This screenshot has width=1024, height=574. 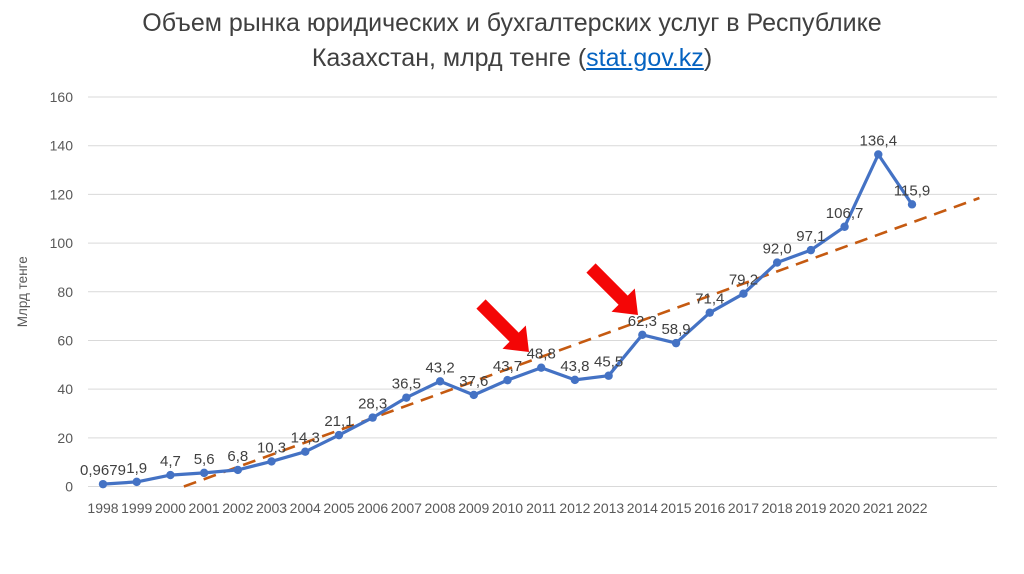 What do you see at coordinates (708, 58) in the screenshot?
I see `chart-title-line2-suffix: )` at bounding box center [708, 58].